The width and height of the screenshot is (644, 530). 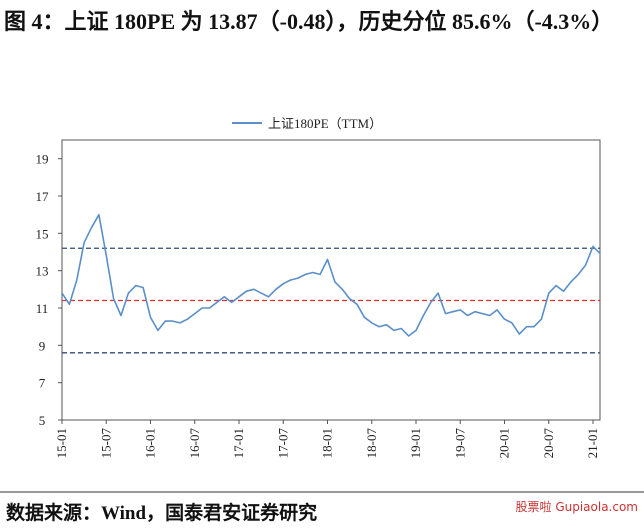 What do you see at coordinates (327, 443) in the screenshot?
I see `x-tick-label: 18-01` at bounding box center [327, 443].